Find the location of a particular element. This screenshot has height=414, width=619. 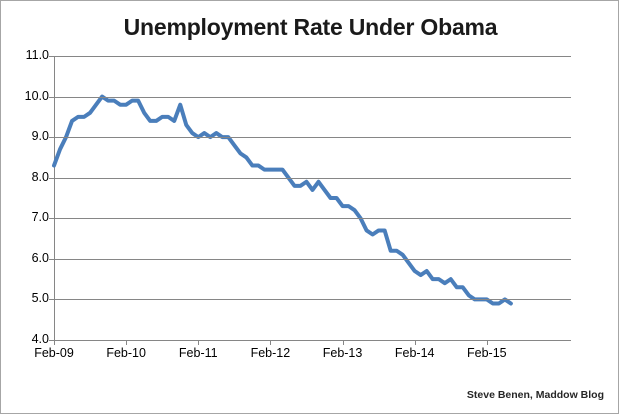

plot-top-border is located at coordinates (312, 56).